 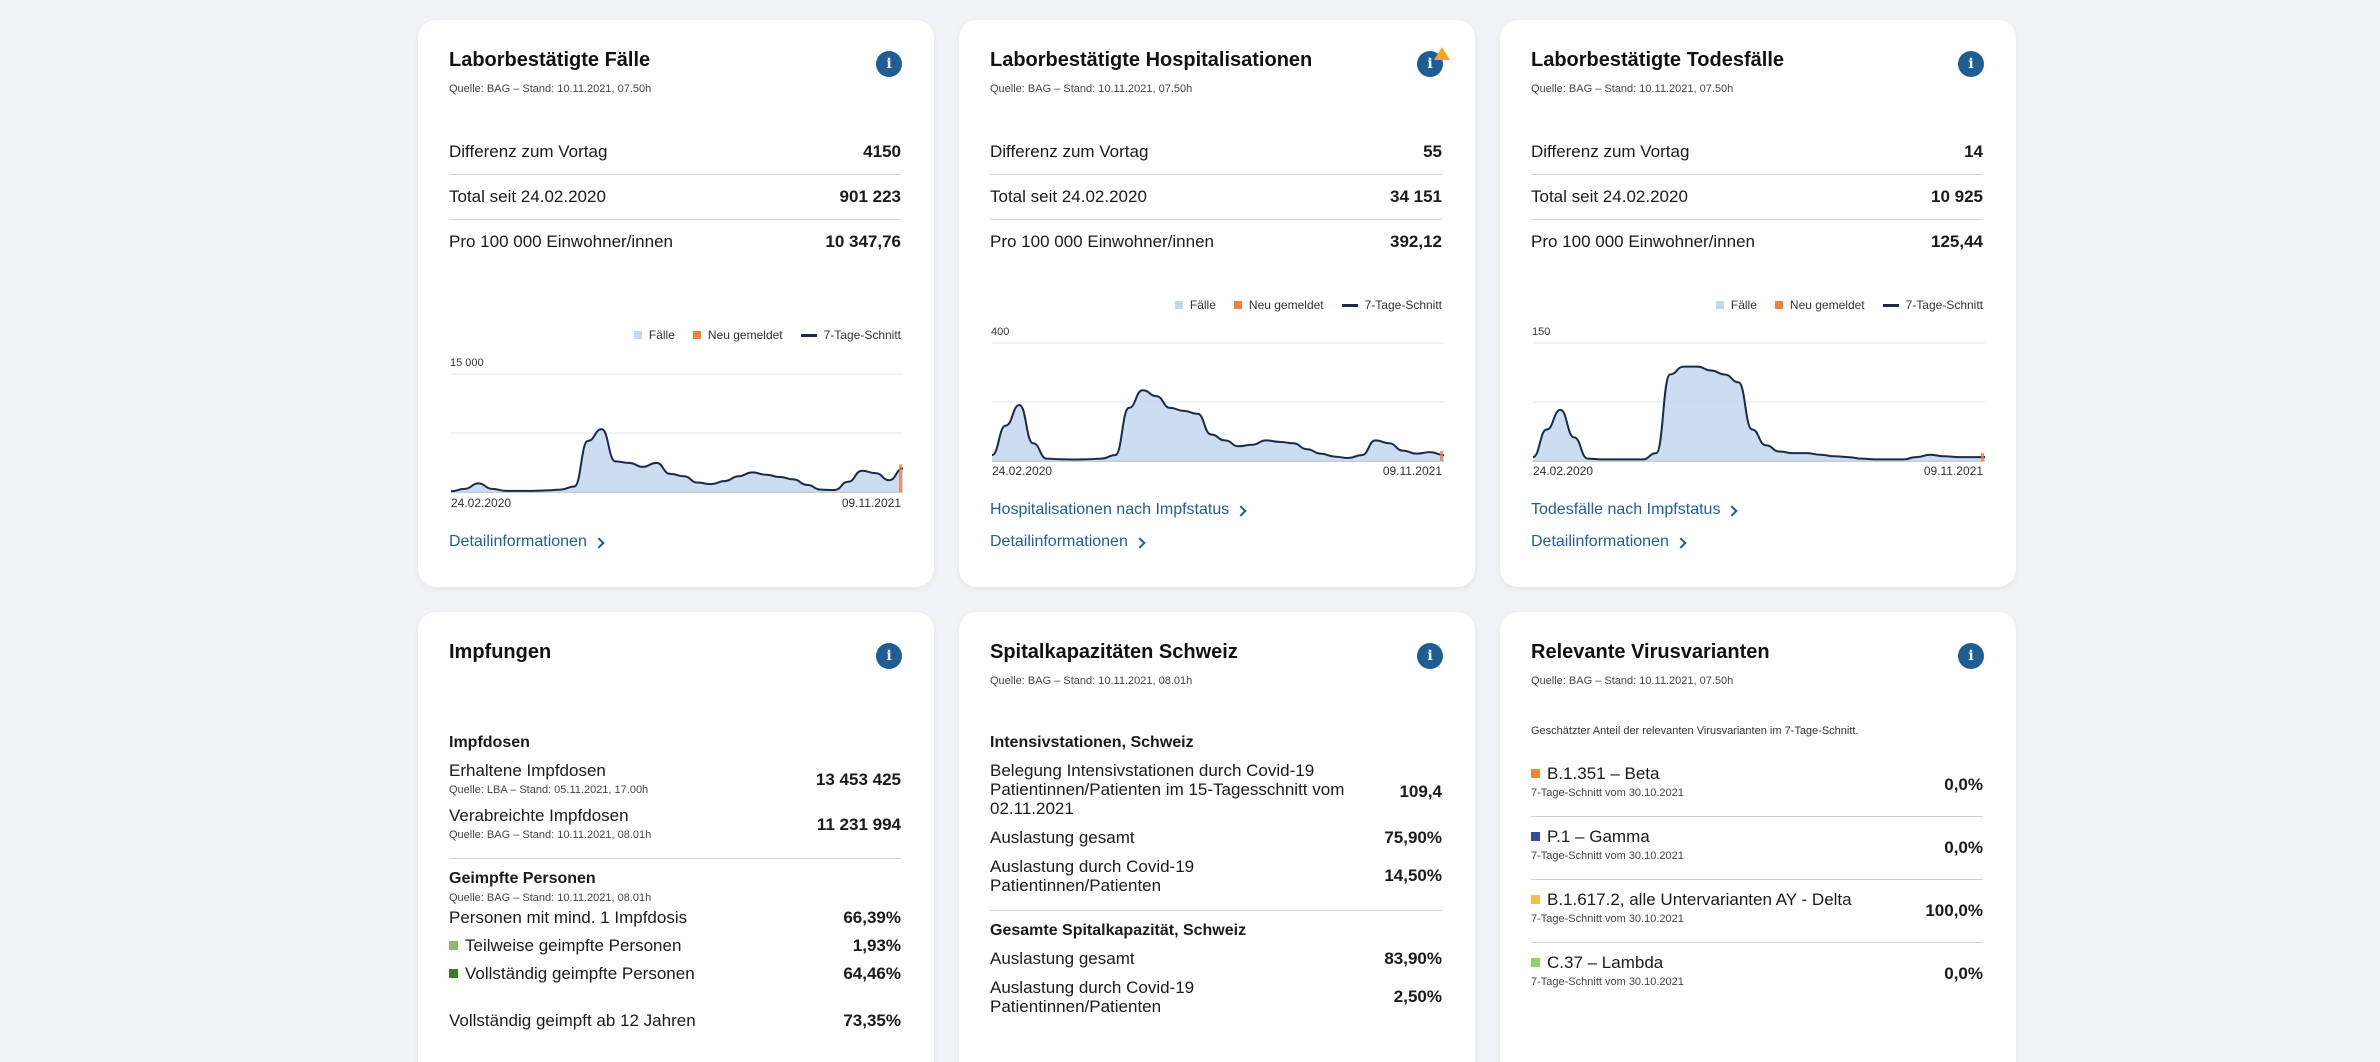 I want to click on y-max-tick: 15 000, so click(x=467, y=363).